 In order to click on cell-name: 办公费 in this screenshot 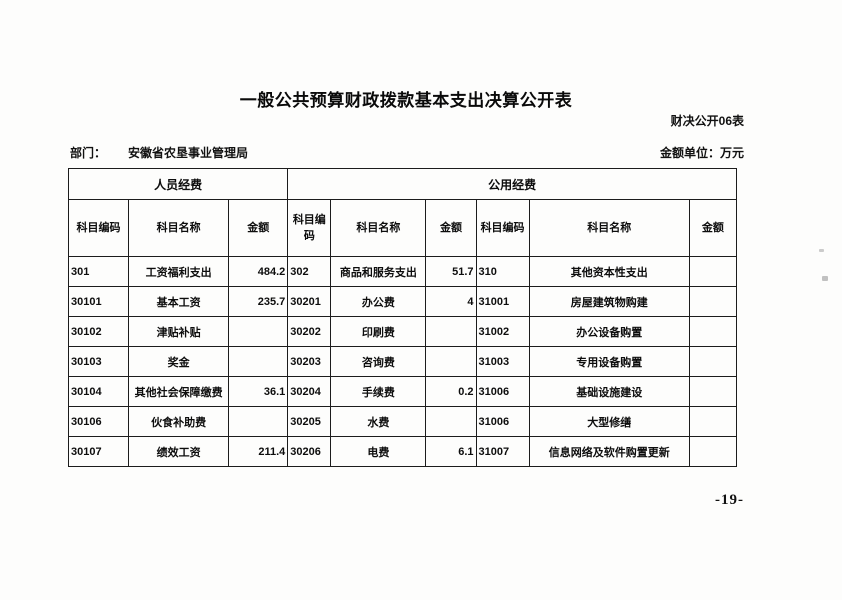, I will do `click(378, 301)`.